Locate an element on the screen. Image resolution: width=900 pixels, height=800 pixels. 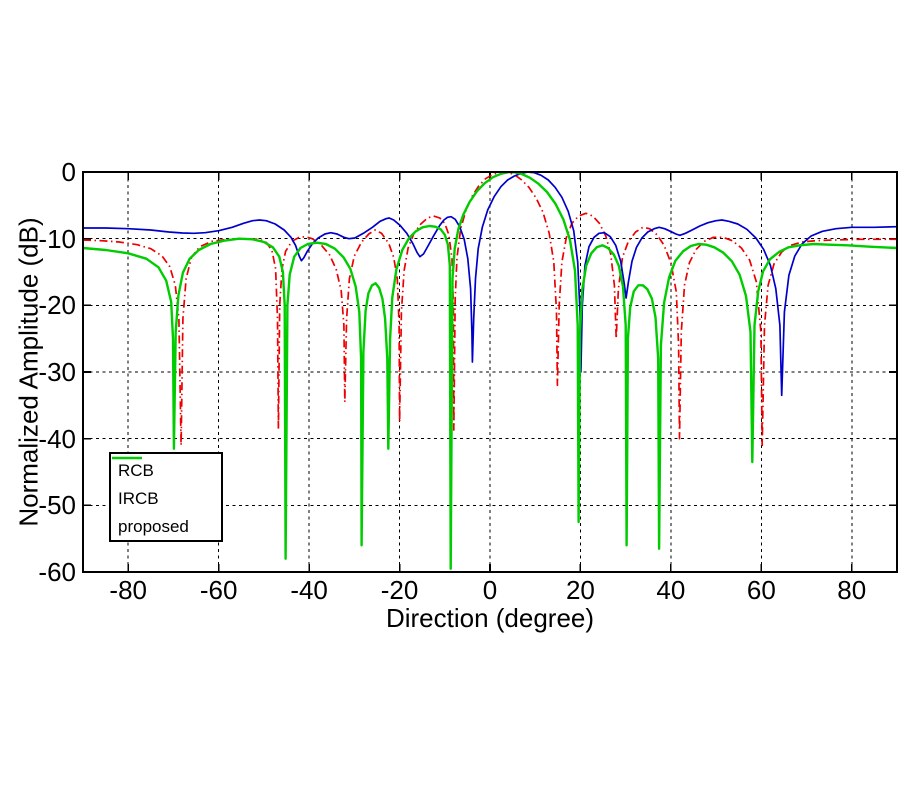
legend-line-sample-solid is located at coordinates (127, 458).